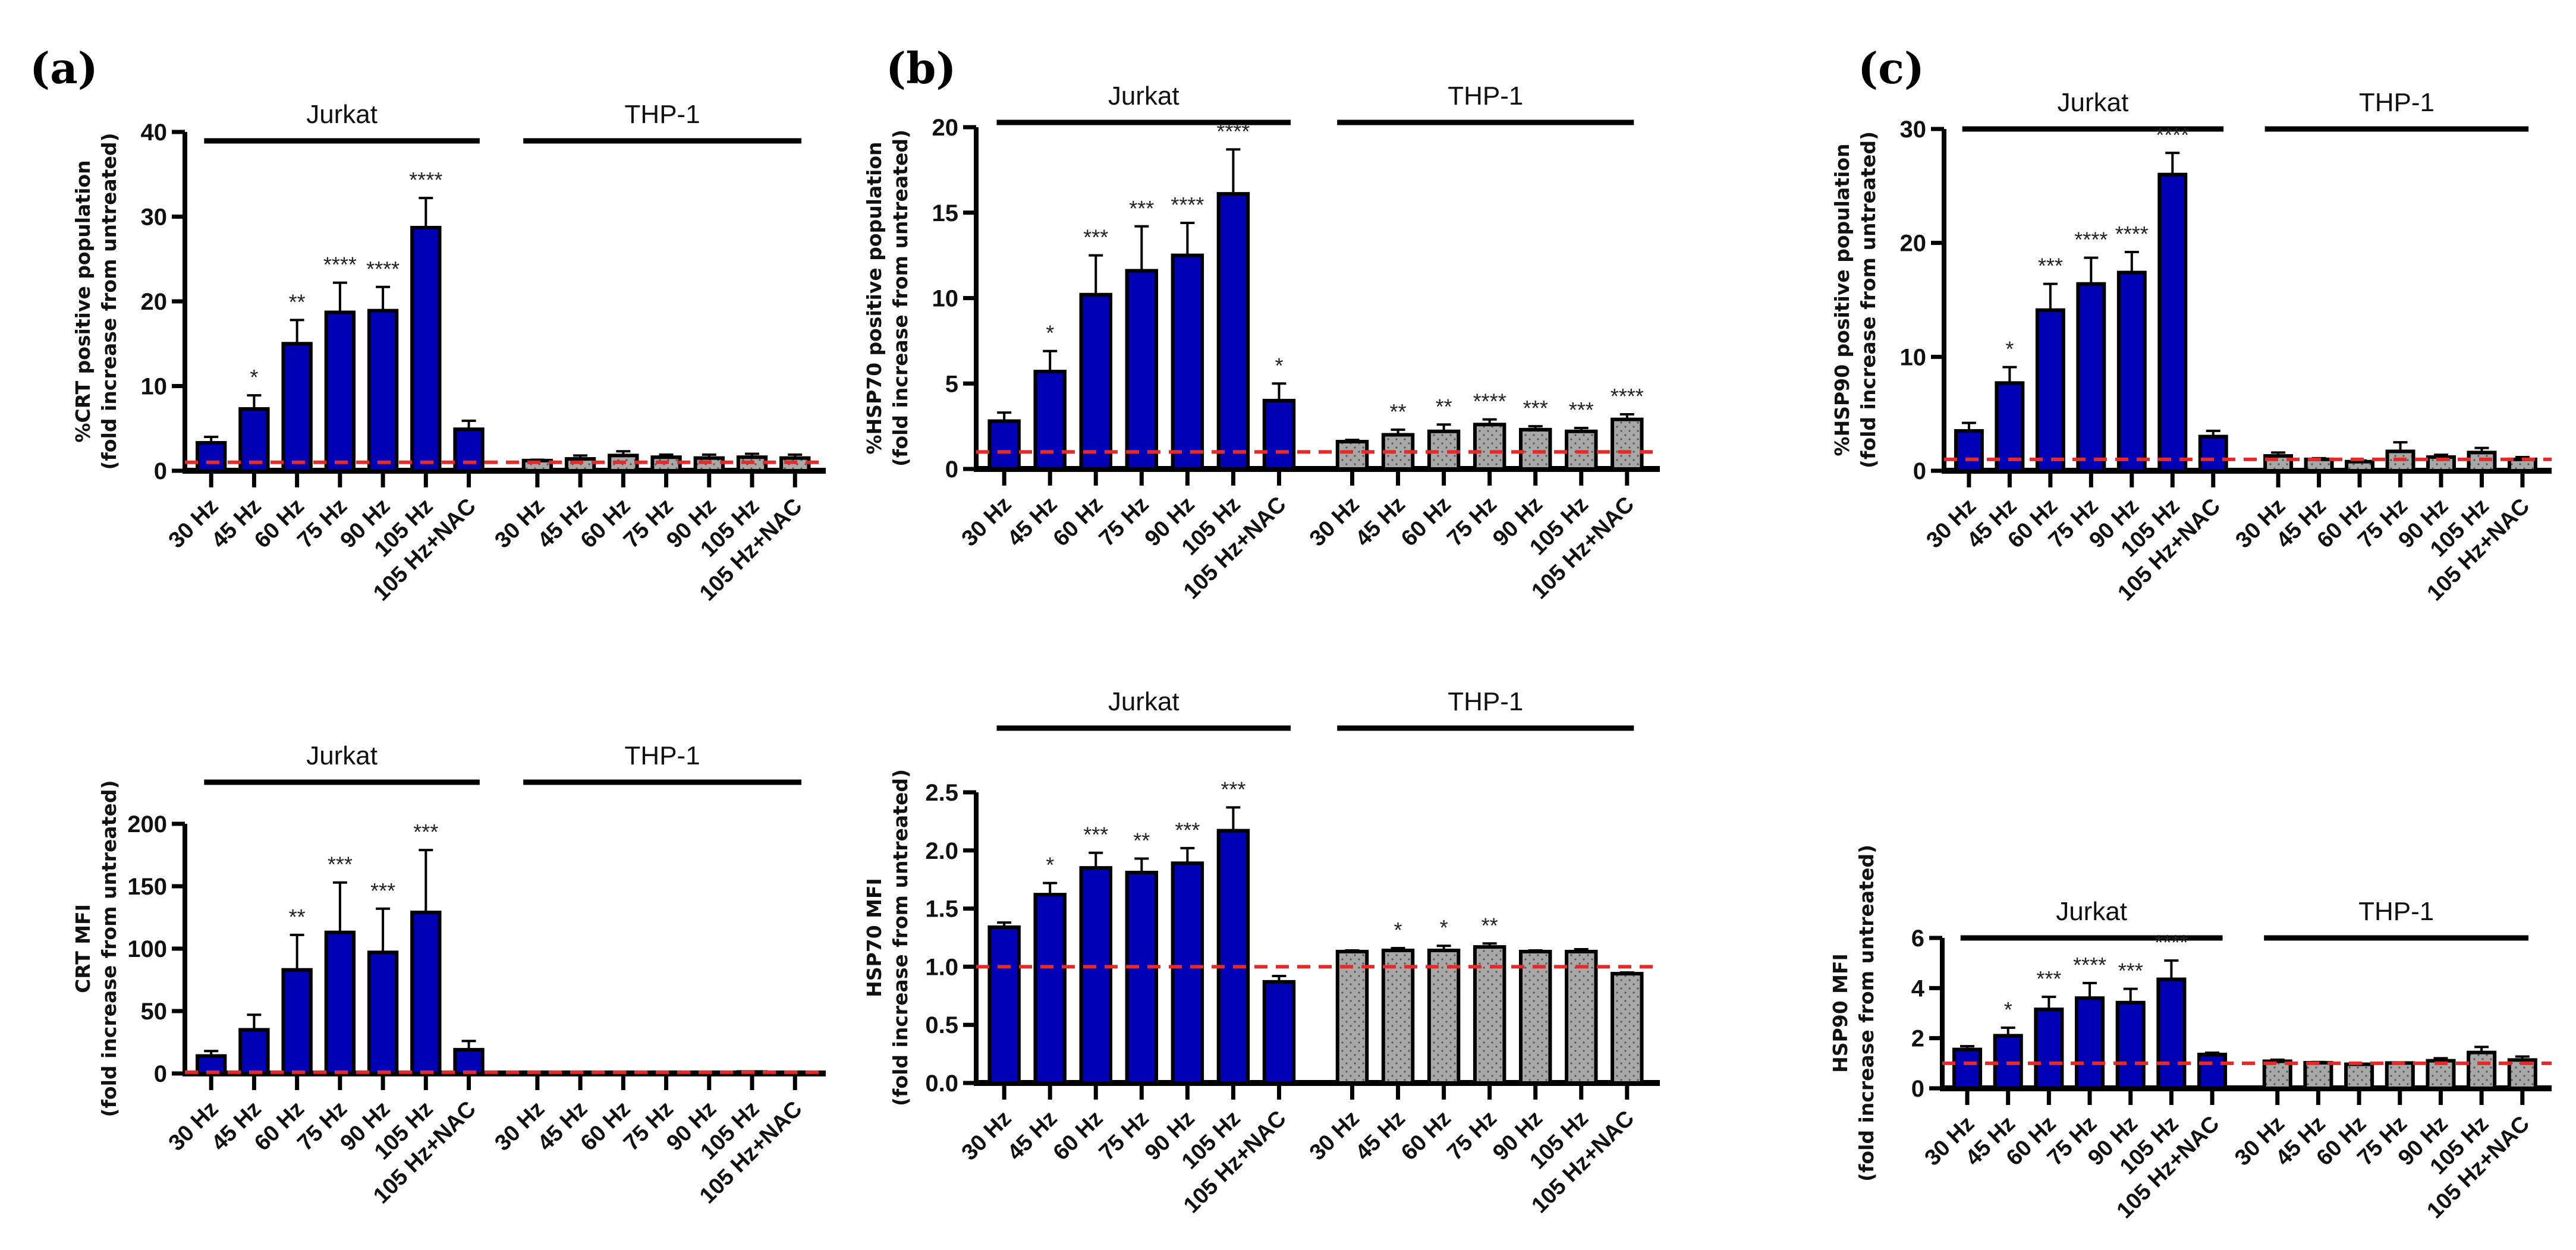 The height and width of the screenshot is (1250, 2576). Describe the element at coordinates (96, 948) in the screenshot. I see `y-axis-title: CRT MFI (fold increase from untreated)` at that location.